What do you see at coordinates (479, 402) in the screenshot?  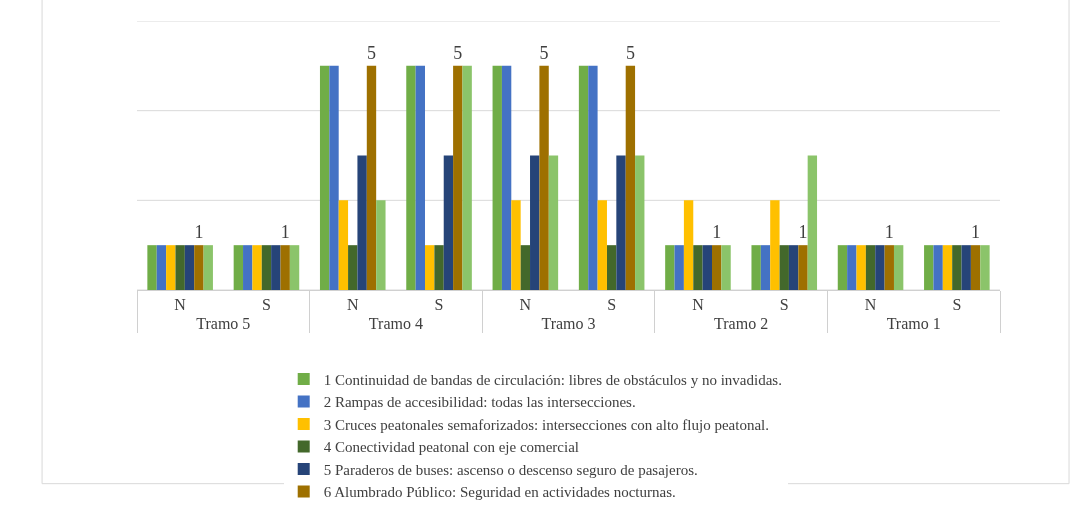 I see `legend-label: 2 Rampas de accesibilidad: todas las intersecciones.` at bounding box center [479, 402].